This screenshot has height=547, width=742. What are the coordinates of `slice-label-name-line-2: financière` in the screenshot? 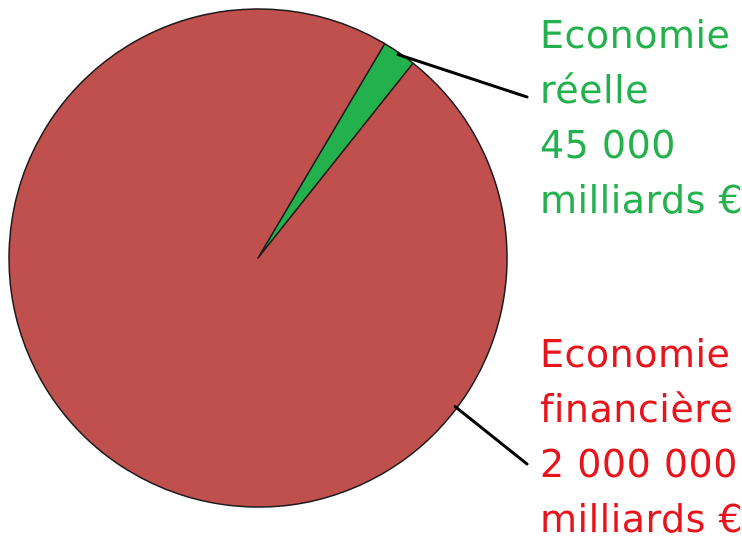 It's located at (637, 409).